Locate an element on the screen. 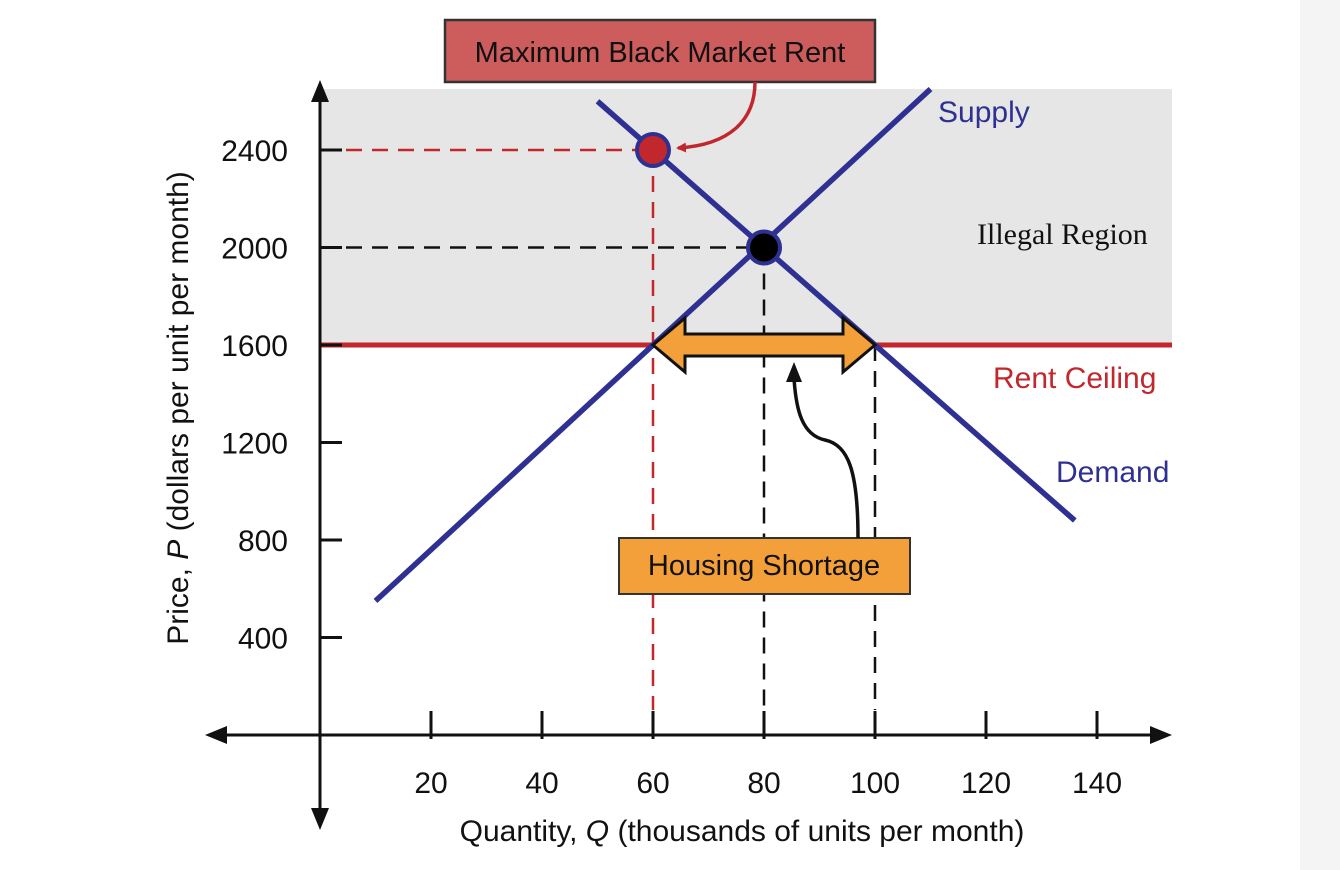 Image resolution: width=1340 pixels, height=870 pixels. x-tick-label: 80 is located at coordinates (763, 783).